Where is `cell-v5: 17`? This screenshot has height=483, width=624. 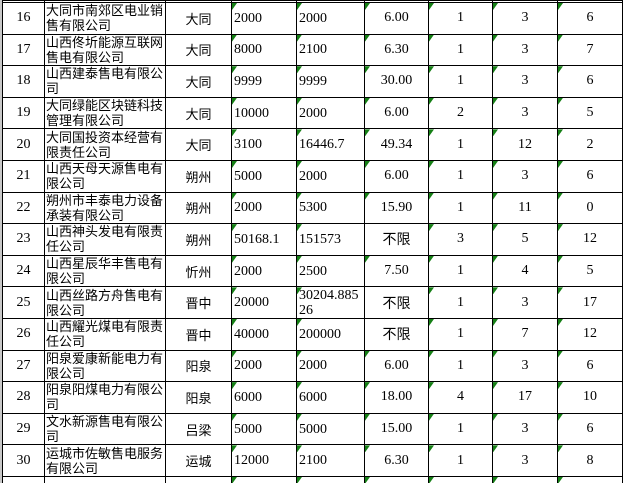
cell-v5: 17 is located at coordinates (525, 397).